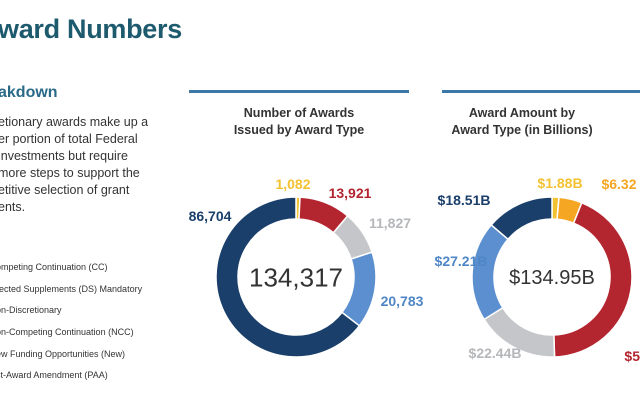 The width and height of the screenshot is (640, 403). What do you see at coordinates (299, 121) in the screenshot?
I see `awards-count-chart-title: Number of Awards Issued by Award Type` at bounding box center [299, 121].